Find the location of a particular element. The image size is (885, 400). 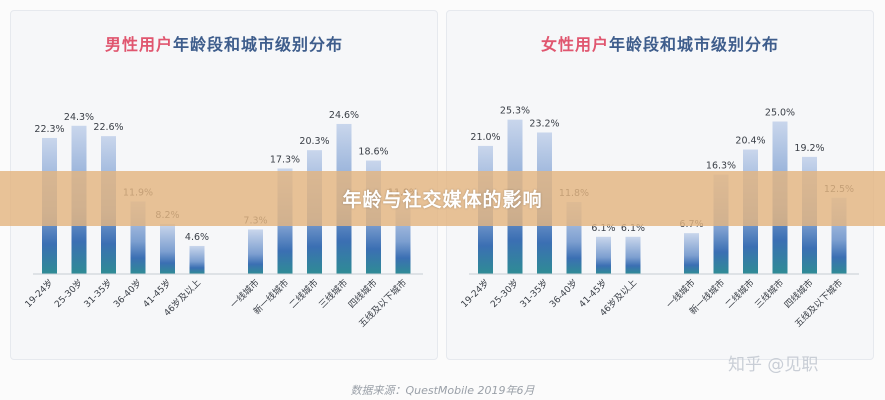

female-value-label: 19.2% is located at coordinates (809, 148).